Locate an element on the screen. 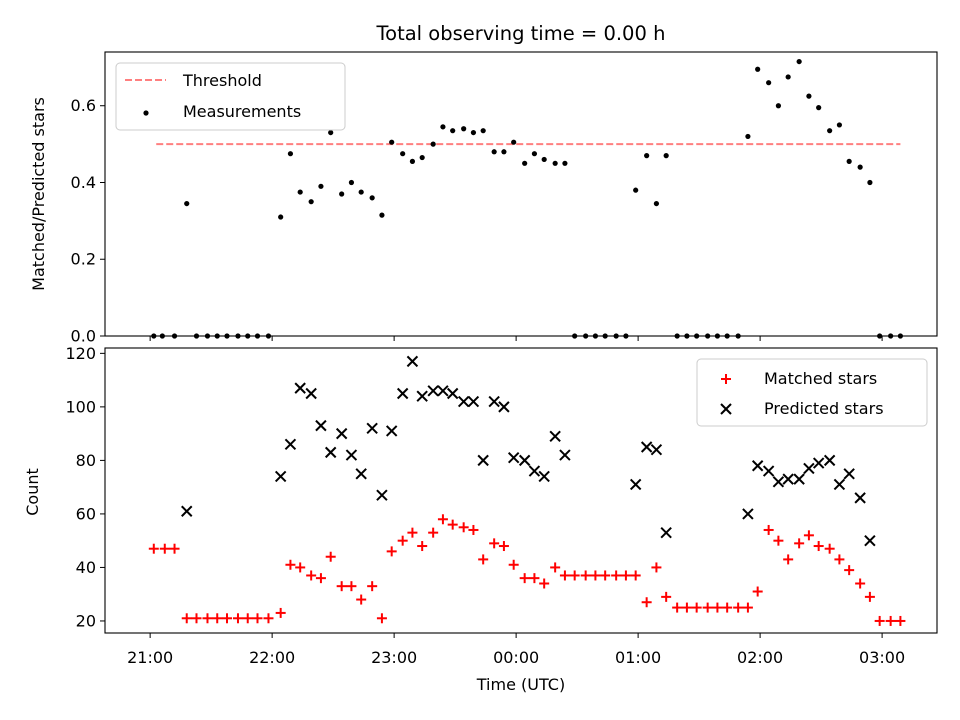 The width and height of the screenshot is (960, 720). bottom-ytick-label: 80 is located at coordinates (86, 460).